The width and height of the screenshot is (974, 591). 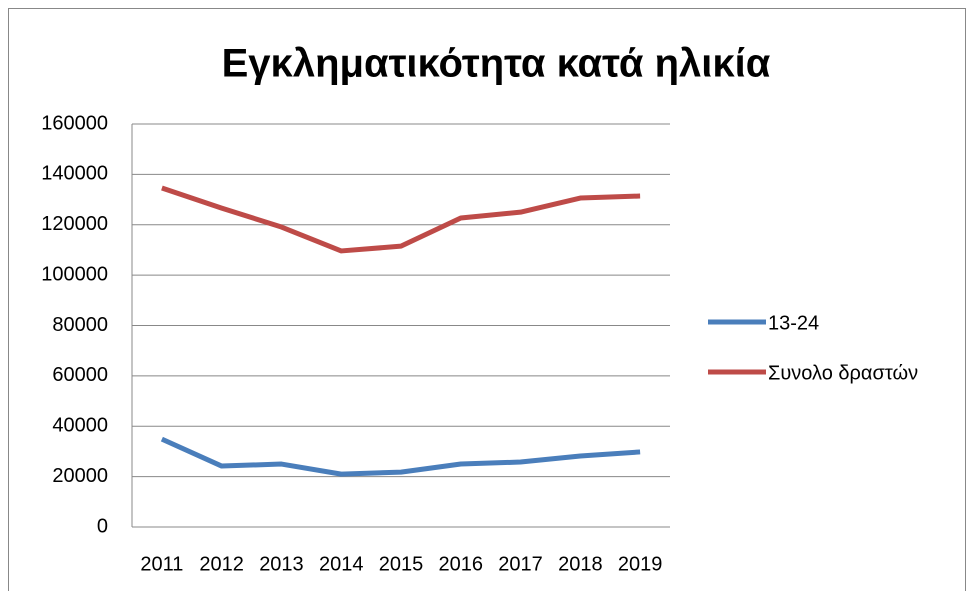 What do you see at coordinates (80, 375) in the screenshot?
I see `y-tick-label: 60000` at bounding box center [80, 375].